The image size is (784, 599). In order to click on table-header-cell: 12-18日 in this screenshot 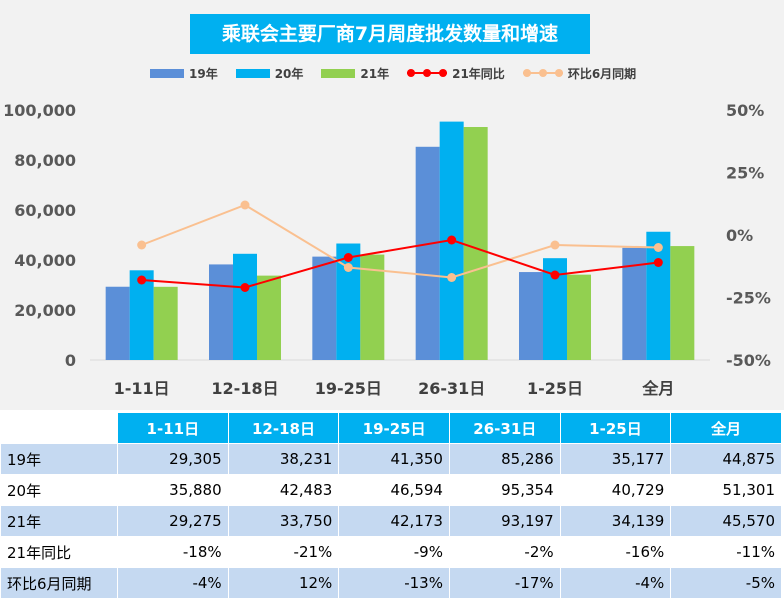, I will do `click(283, 428)`.